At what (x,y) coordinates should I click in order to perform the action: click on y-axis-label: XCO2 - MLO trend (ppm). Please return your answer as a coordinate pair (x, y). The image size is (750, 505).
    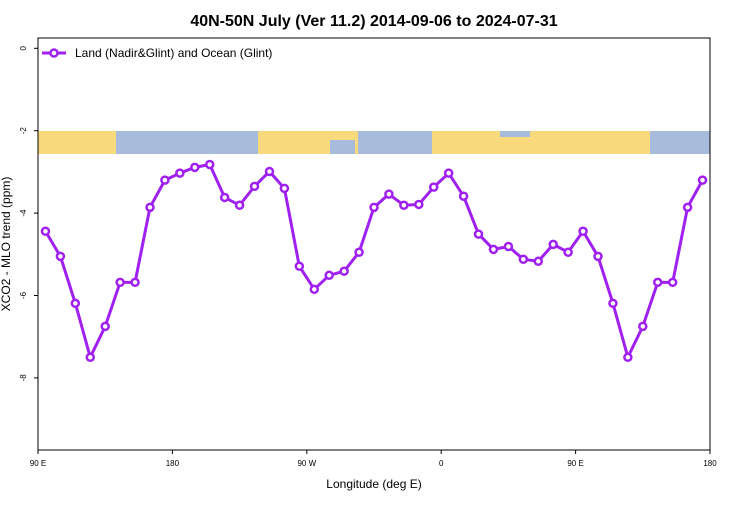
    Looking at the image, I should click on (6, 244).